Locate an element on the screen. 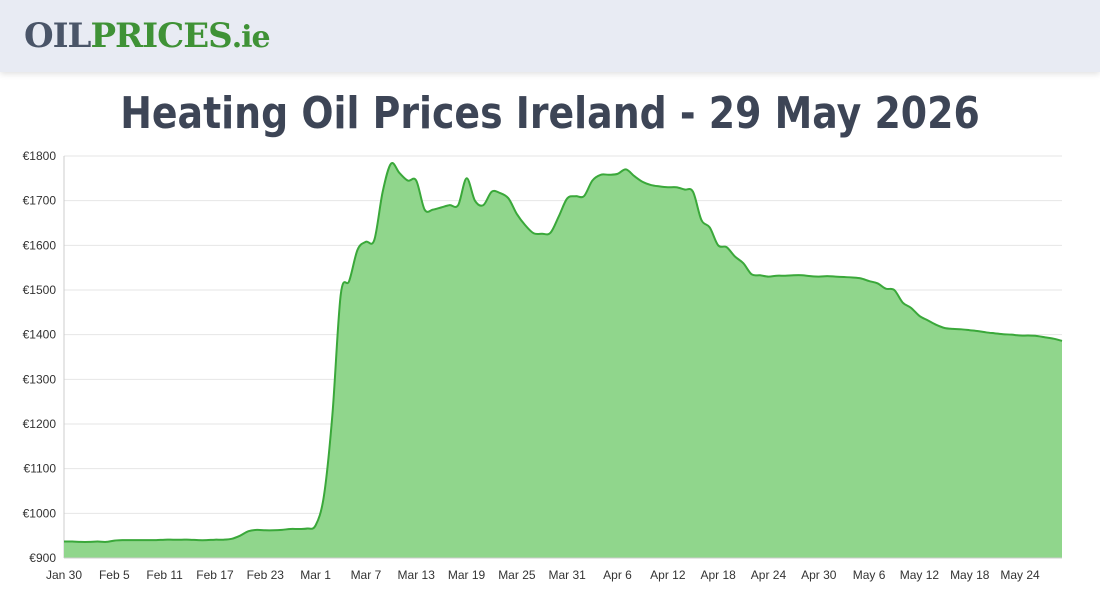  site-logo: OILPRICES.ie is located at coordinates (147, 37).